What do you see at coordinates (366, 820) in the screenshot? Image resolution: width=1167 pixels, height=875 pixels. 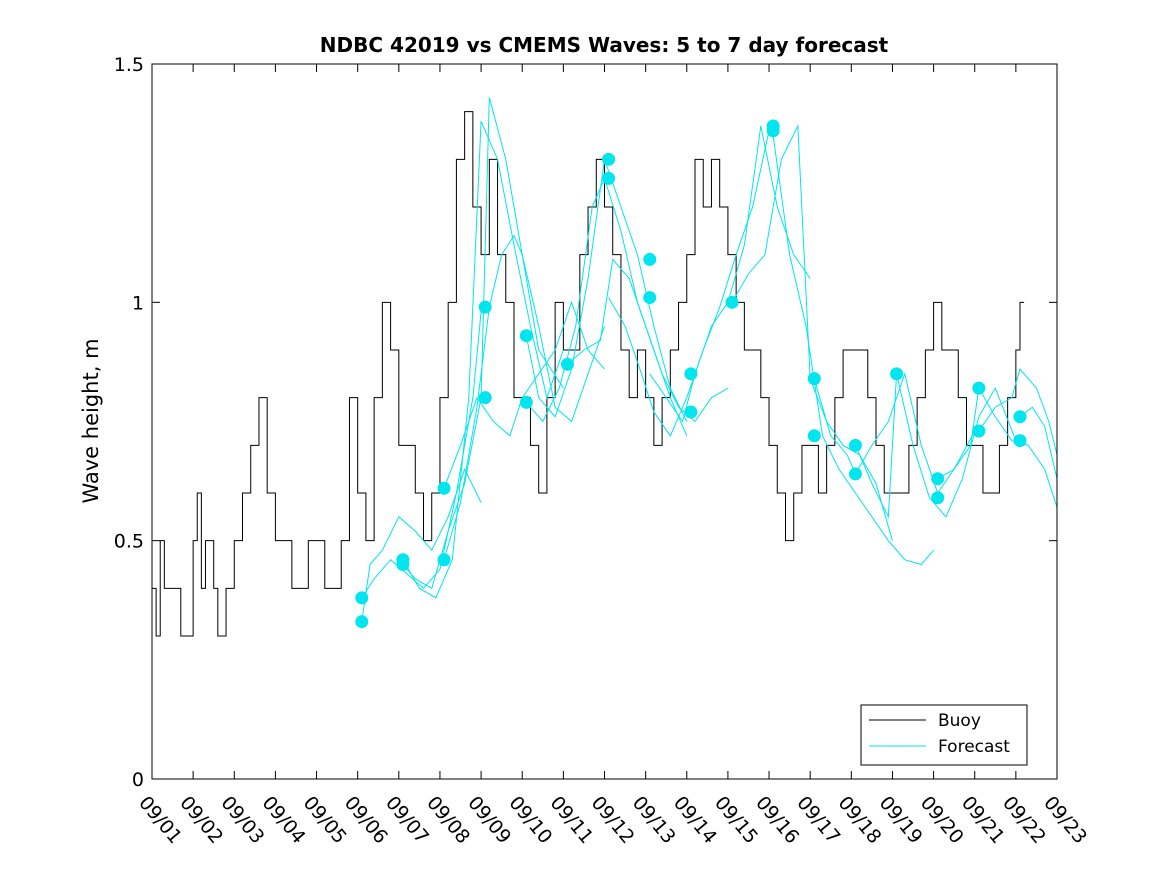 I see `x-tick-label: 09/06` at bounding box center [366, 820].